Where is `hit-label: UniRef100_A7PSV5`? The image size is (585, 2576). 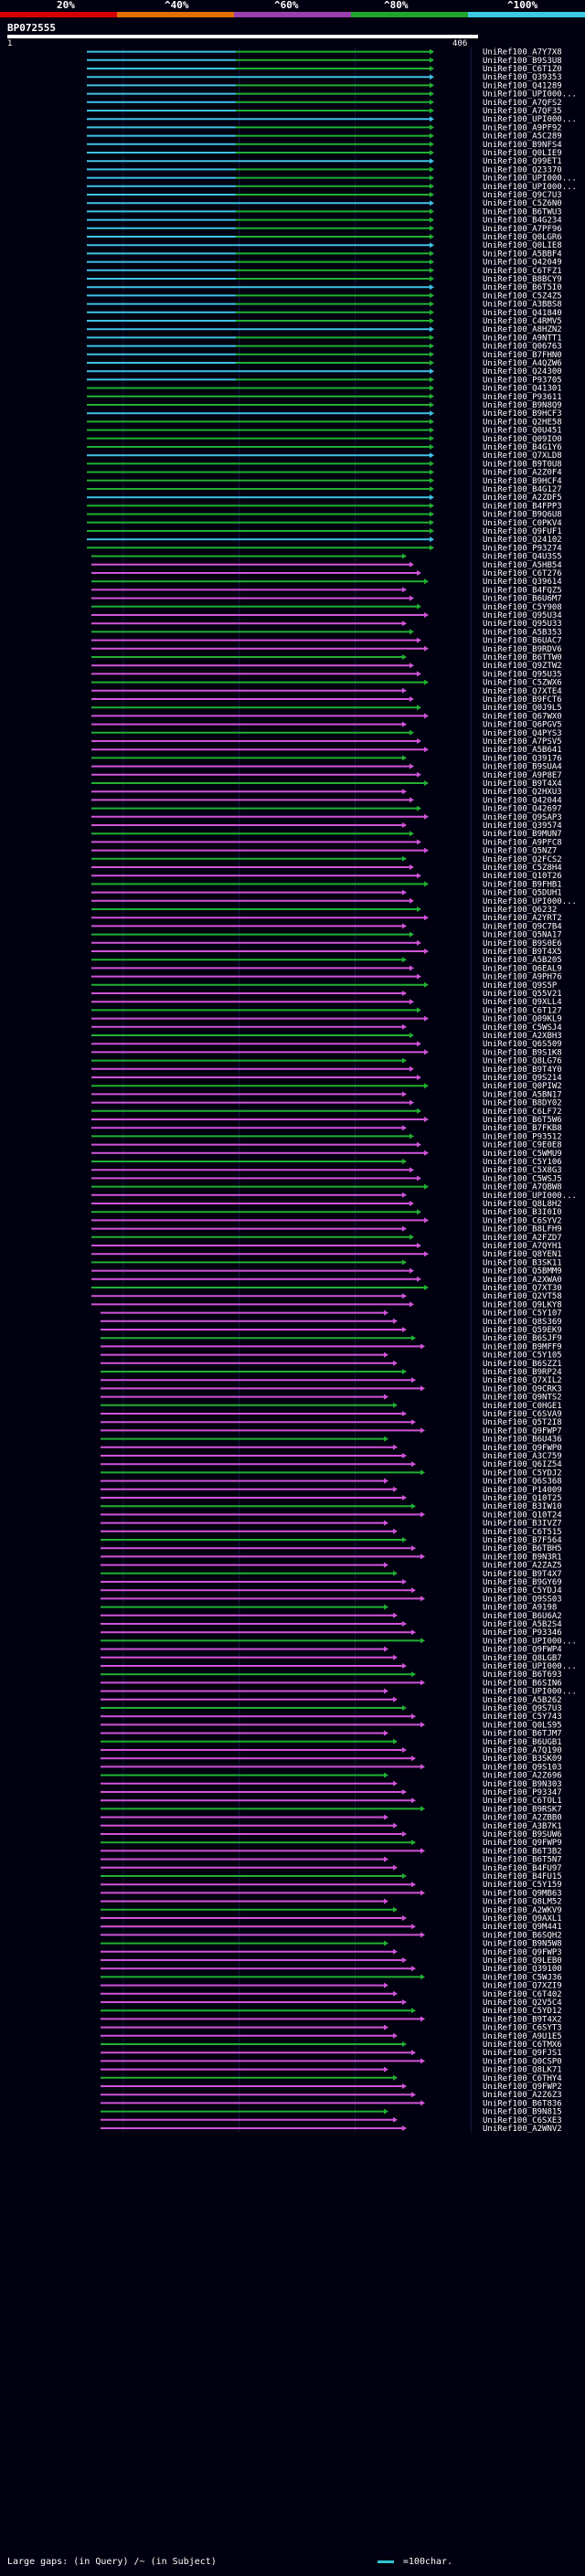
hit-label: UniRef100_A7PSV5 is located at coordinates (522, 742).